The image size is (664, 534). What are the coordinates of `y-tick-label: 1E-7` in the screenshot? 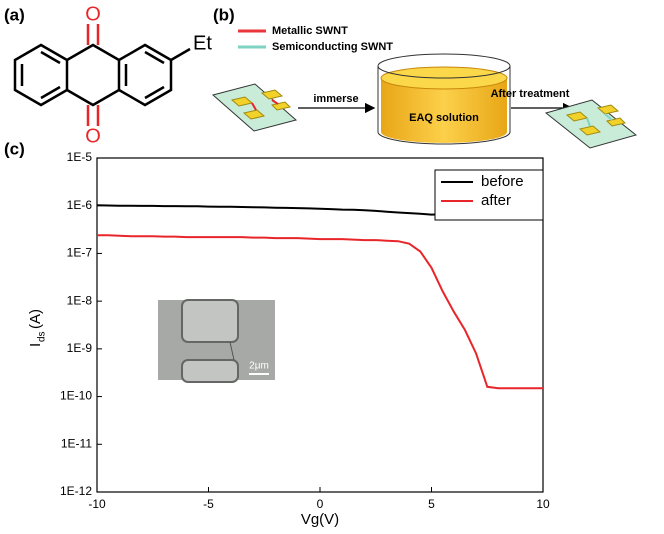 It's located at (80, 253).